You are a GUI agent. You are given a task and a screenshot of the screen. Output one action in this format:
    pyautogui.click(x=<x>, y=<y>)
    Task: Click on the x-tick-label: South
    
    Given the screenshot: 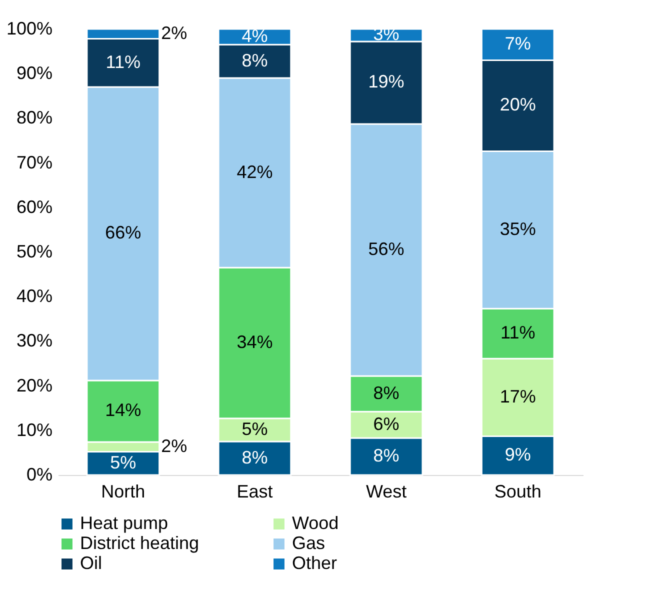 What is the action you would take?
    pyautogui.click(x=518, y=492)
    